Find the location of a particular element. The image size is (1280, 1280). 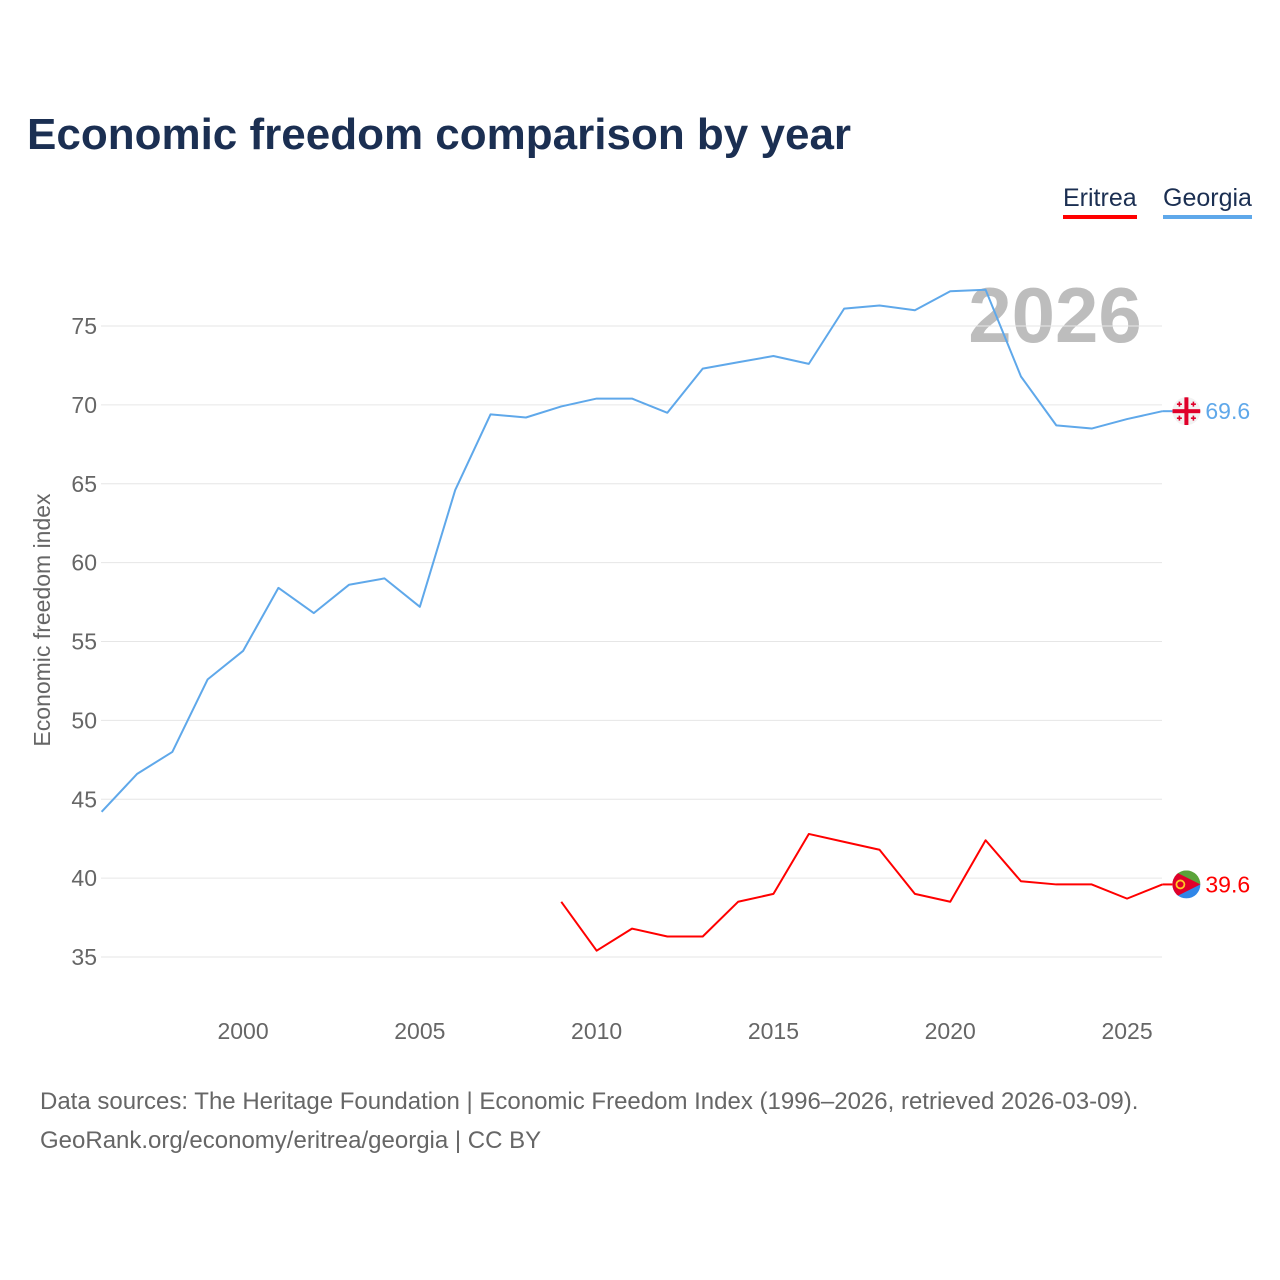

y-tick-label: 50 is located at coordinates (84, 720).